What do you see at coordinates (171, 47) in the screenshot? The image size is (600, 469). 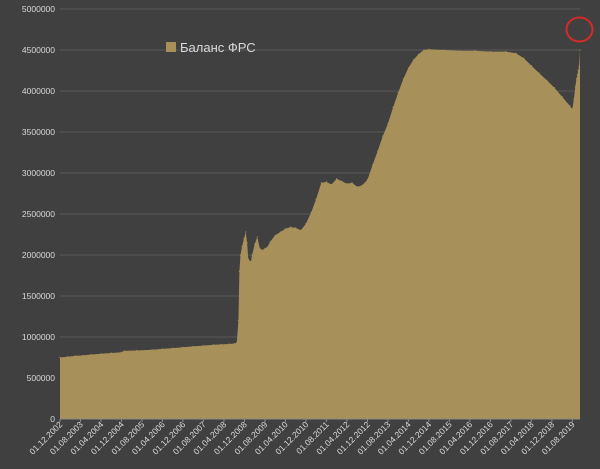 I see `legend-swatch` at bounding box center [171, 47].